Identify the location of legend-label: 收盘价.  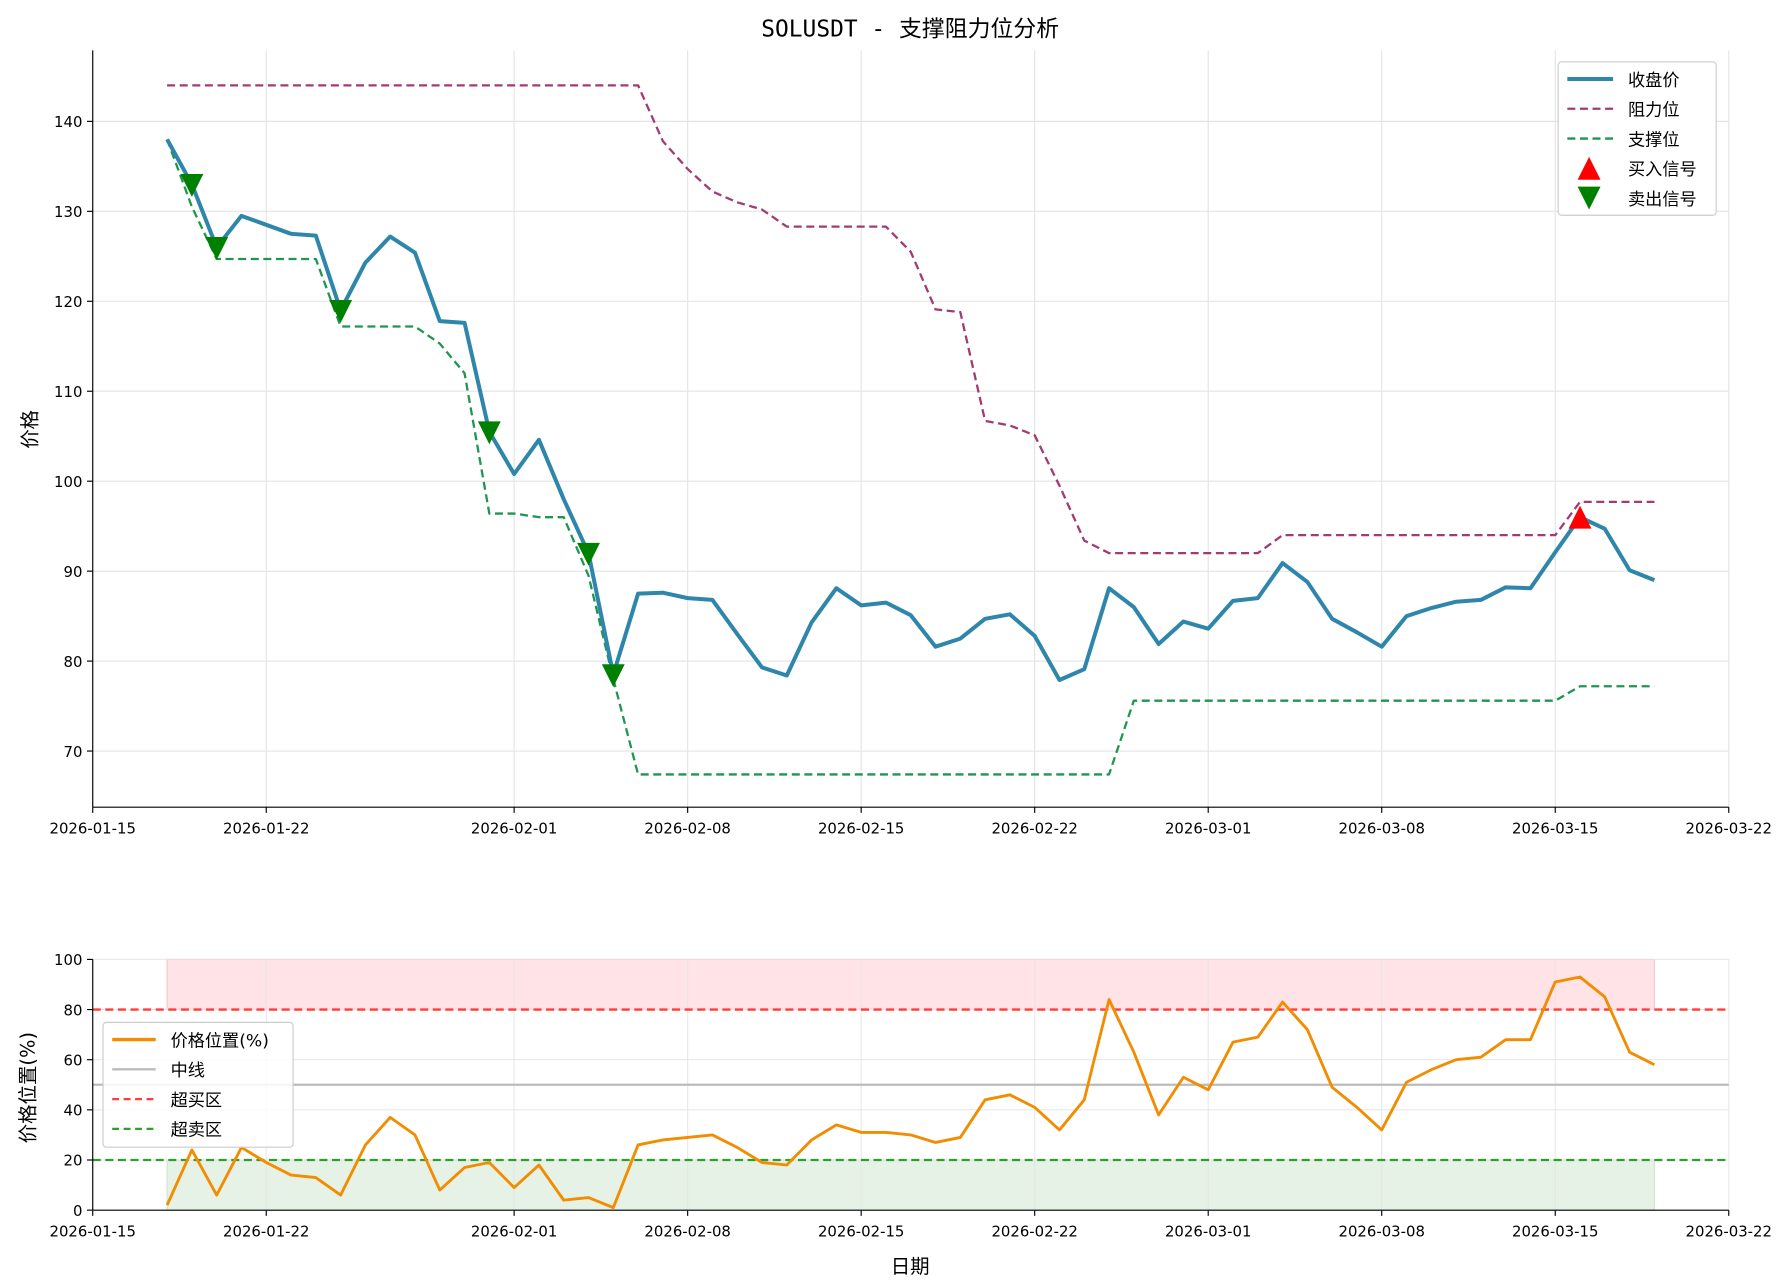
(1653, 81).